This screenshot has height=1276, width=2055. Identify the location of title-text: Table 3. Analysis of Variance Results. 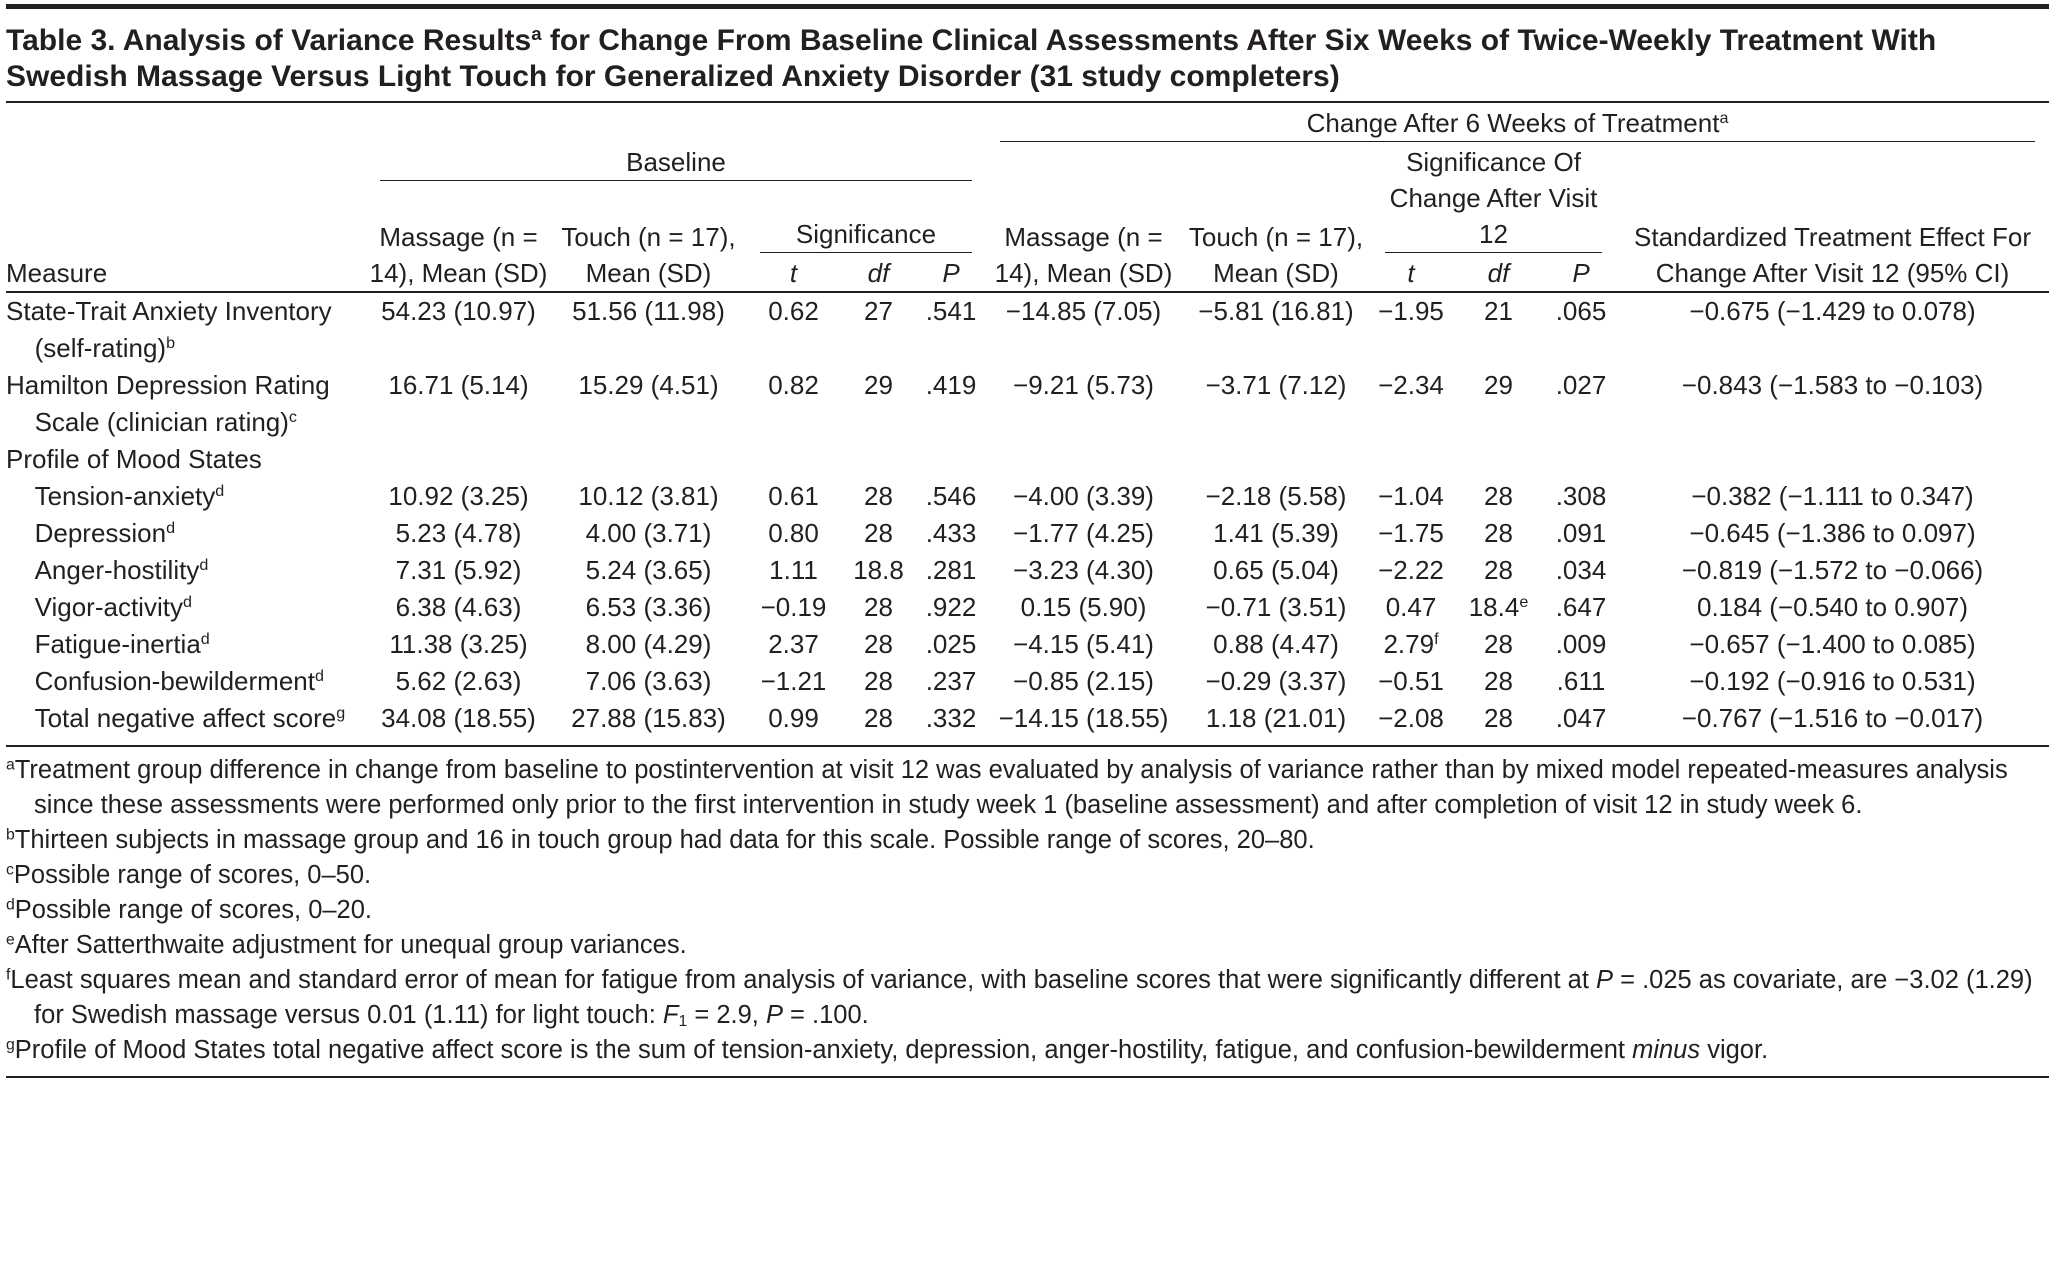
(269, 40).